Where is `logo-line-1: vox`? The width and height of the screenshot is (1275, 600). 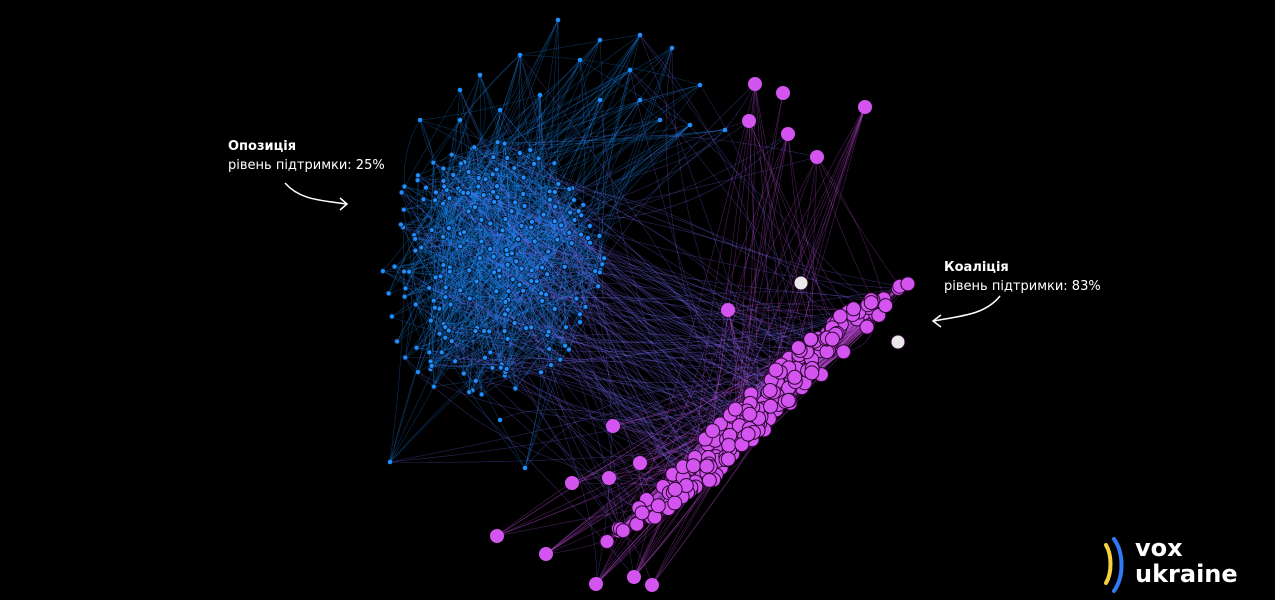 logo-line-1: vox is located at coordinates (1159, 548).